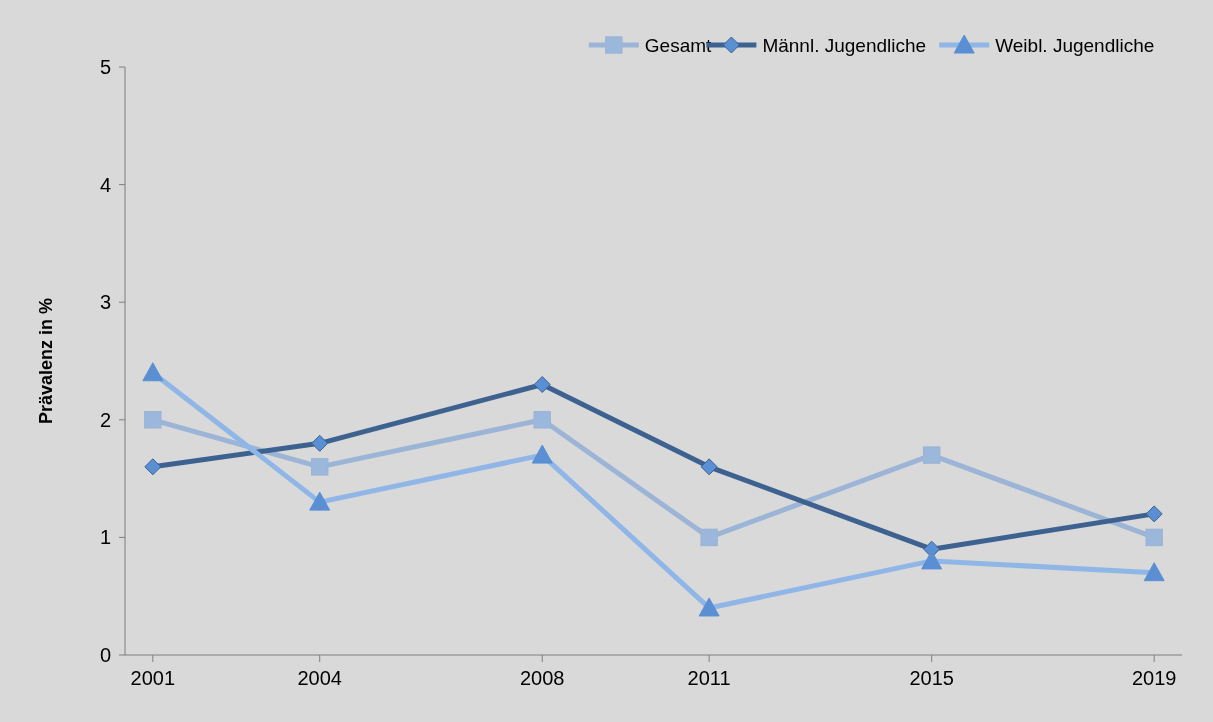  Describe the element at coordinates (931, 678) in the screenshot. I see `x-tick-label: 2015` at that location.